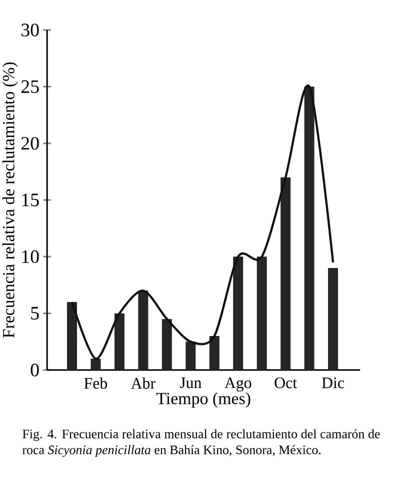 Image resolution: width=401 pixels, height=491 pixels. What do you see at coordinates (285, 383) in the screenshot?
I see `x-tick-label: Oct` at bounding box center [285, 383].